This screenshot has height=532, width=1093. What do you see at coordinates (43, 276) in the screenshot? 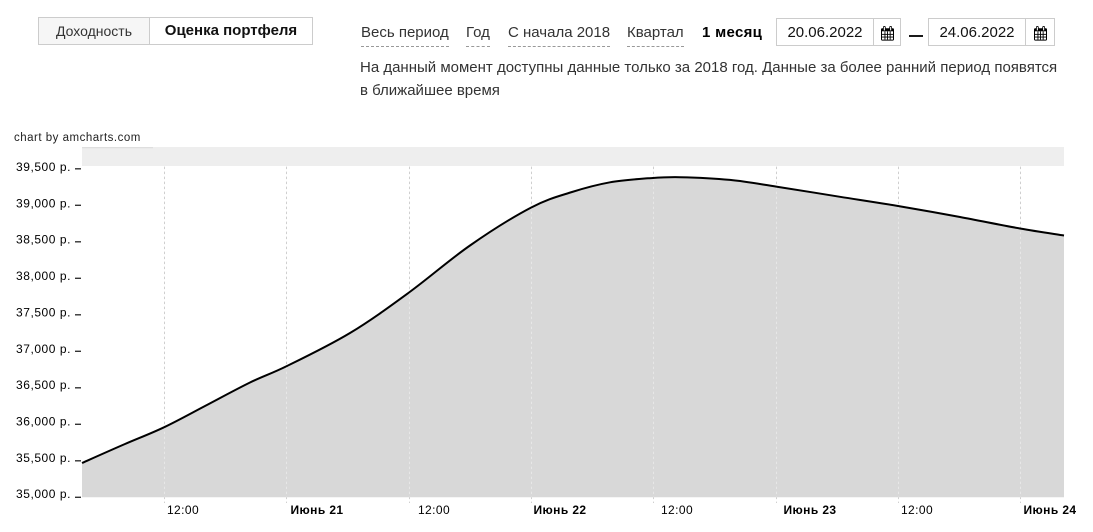
I see `svg-text: 38,000 р.` at bounding box center [43, 276].